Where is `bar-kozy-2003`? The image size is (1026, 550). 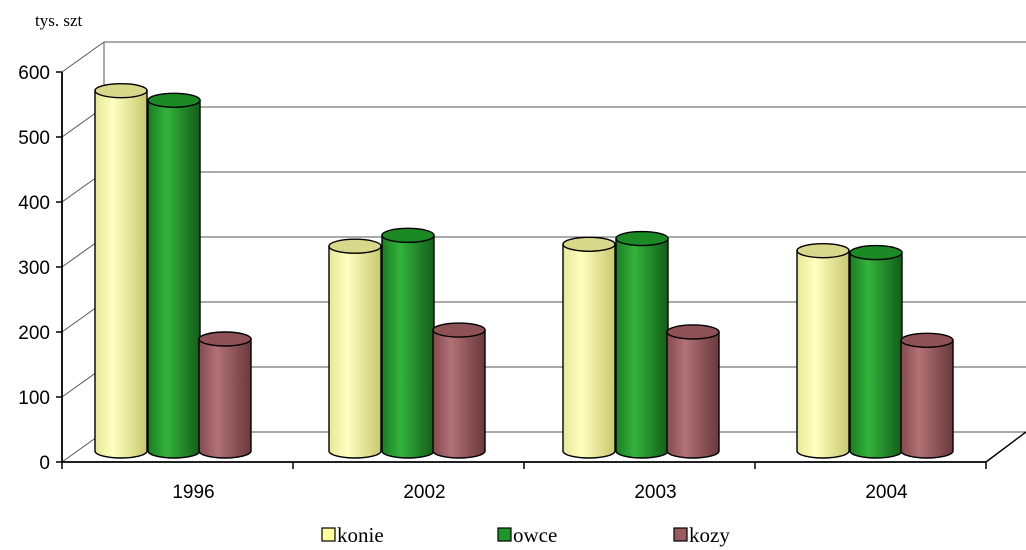 bar-kozy-2003 is located at coordinates (693, 391).